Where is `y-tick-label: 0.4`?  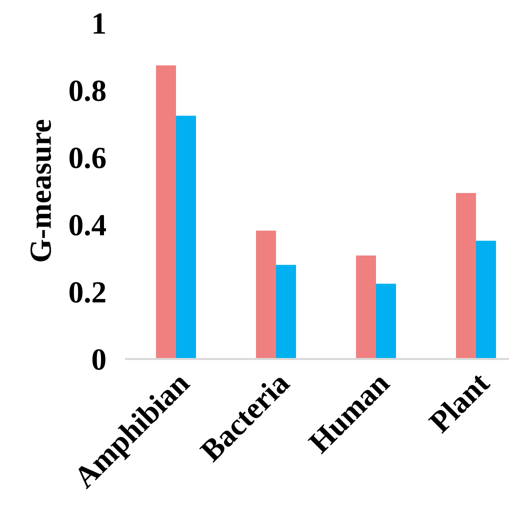 y-tick-label: 0.4 is located at coordinates (88, 225).